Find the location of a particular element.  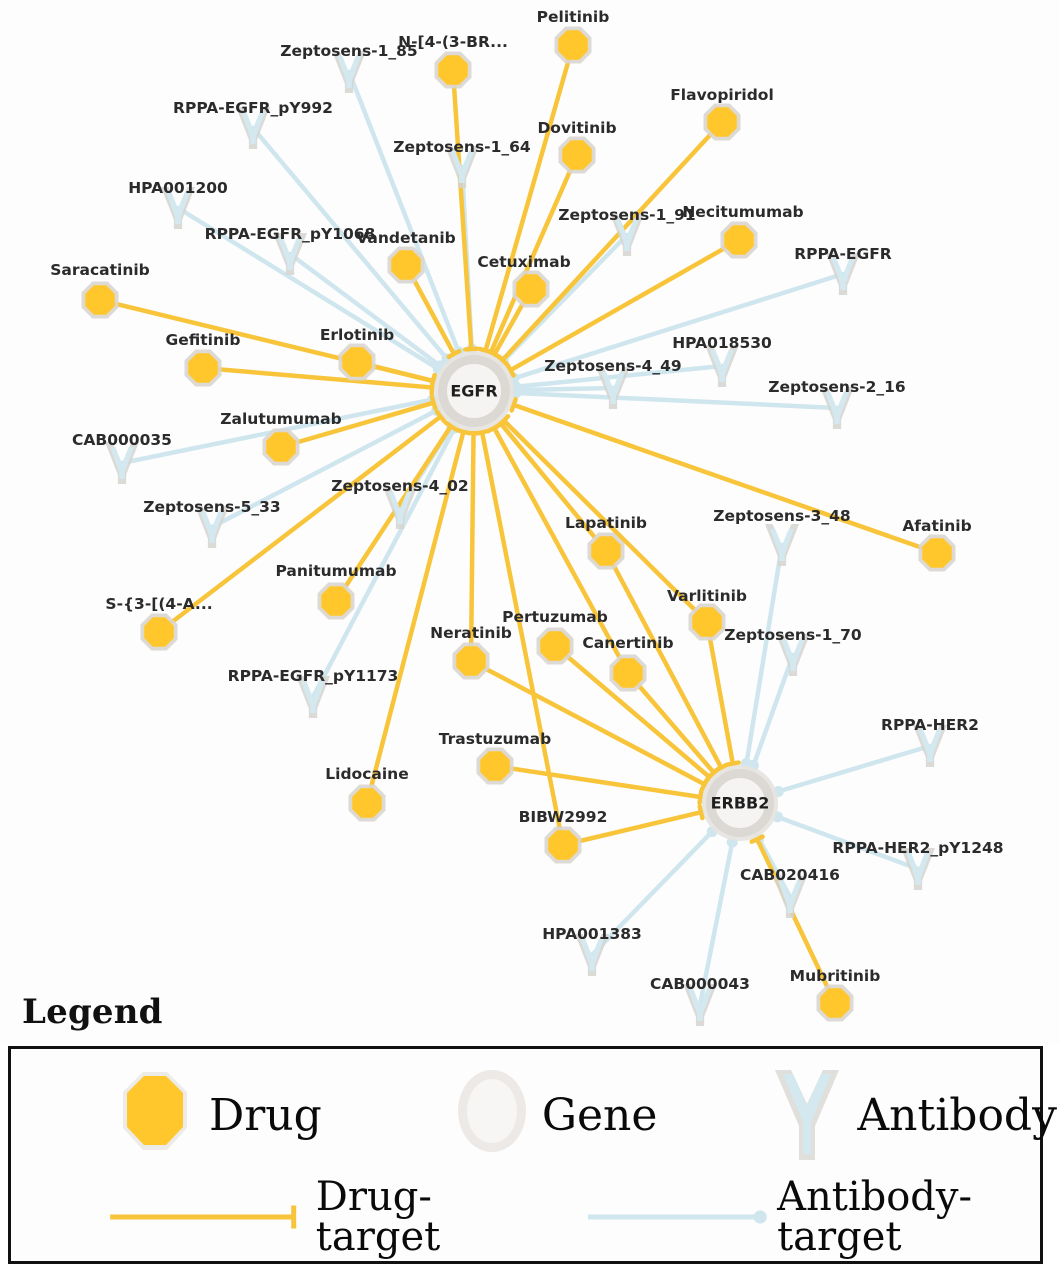

antibody-label: Zeptosens-1_85 is located at coordinates (348, 51).